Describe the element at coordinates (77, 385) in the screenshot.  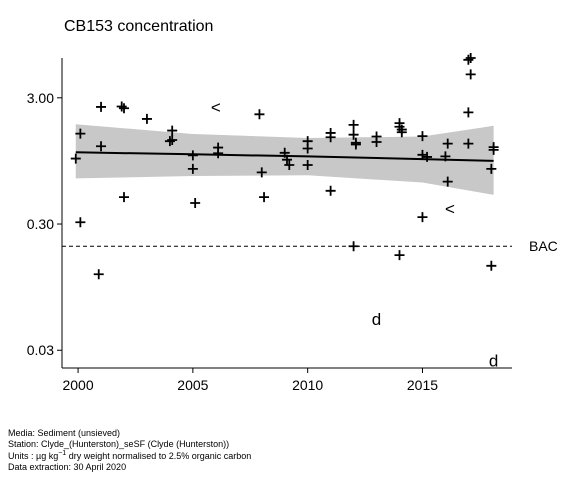
I see `x-tick-label: 2000` at that location.